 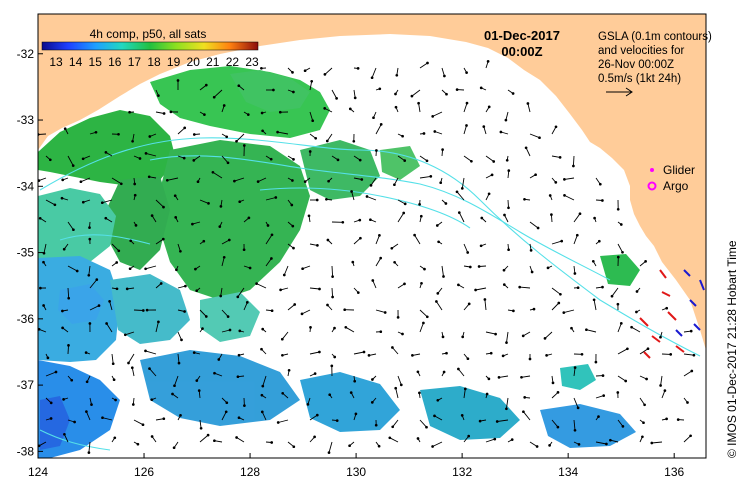 I want to click on y-tick-label: -34, so click(x=26, y=186).